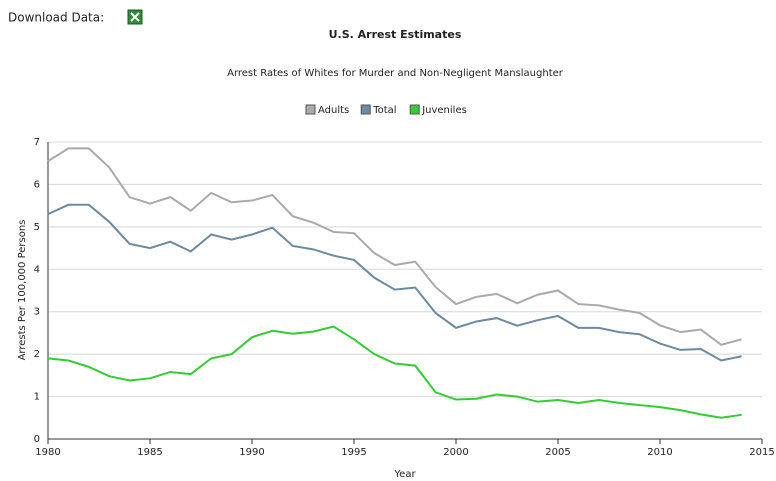 The height and width of the screenshot is (481, 776). What do you see at coordinates (251, 452) in the screenshot?
I see `x-tick-label: 1990` at bounding box center [251, 452].